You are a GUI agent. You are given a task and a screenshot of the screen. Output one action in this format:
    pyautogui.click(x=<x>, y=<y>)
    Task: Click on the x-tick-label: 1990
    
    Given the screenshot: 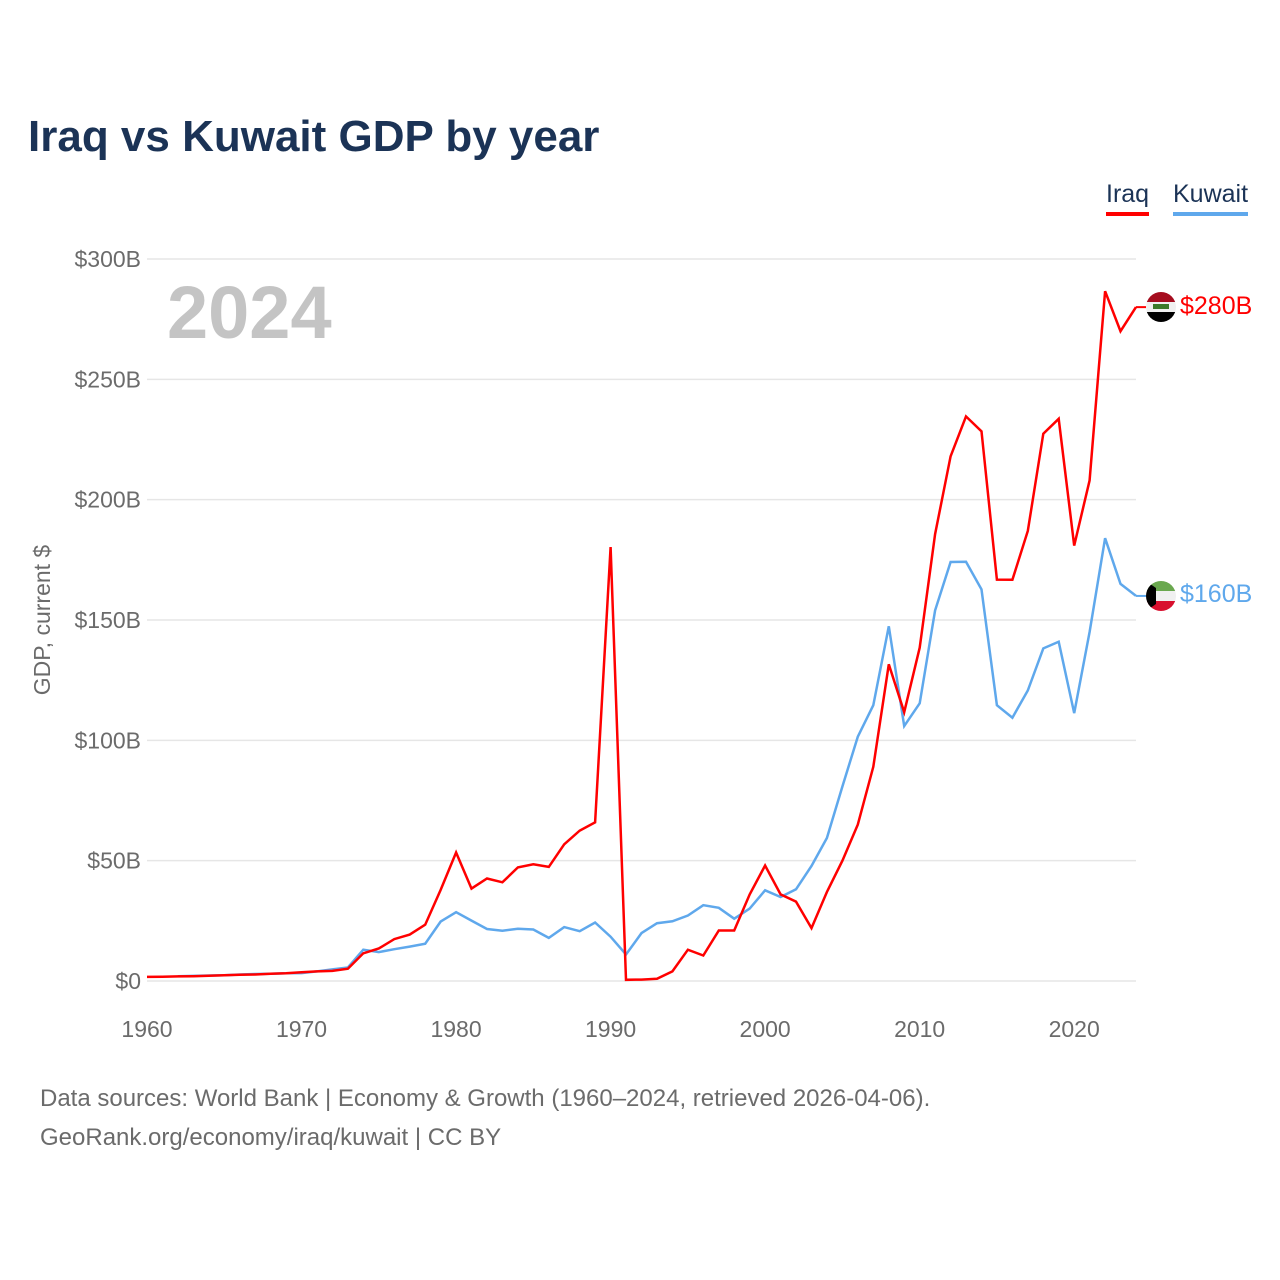 What is the action you would take?
    pyautogui.click(x=610, y=1029)
    